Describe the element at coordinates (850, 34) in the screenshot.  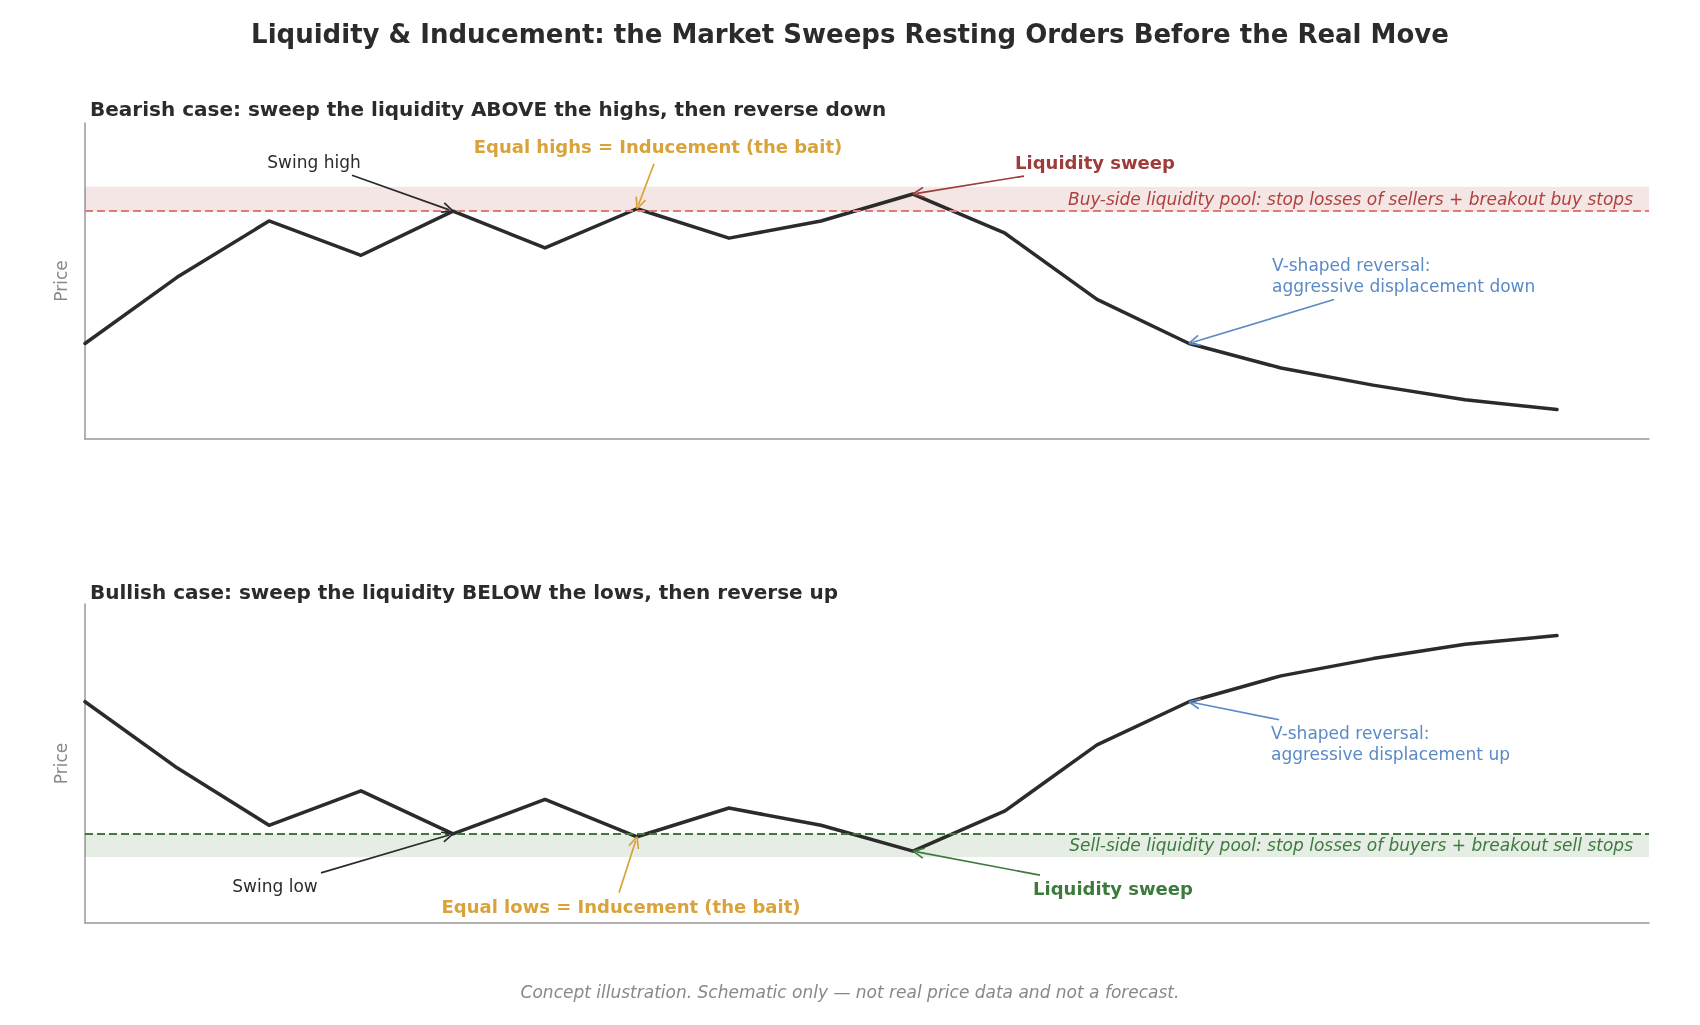
I see `chart-title: Liquidity & Inducement: the Market Sweeps Resting Orders Before the Real Move` at that location.